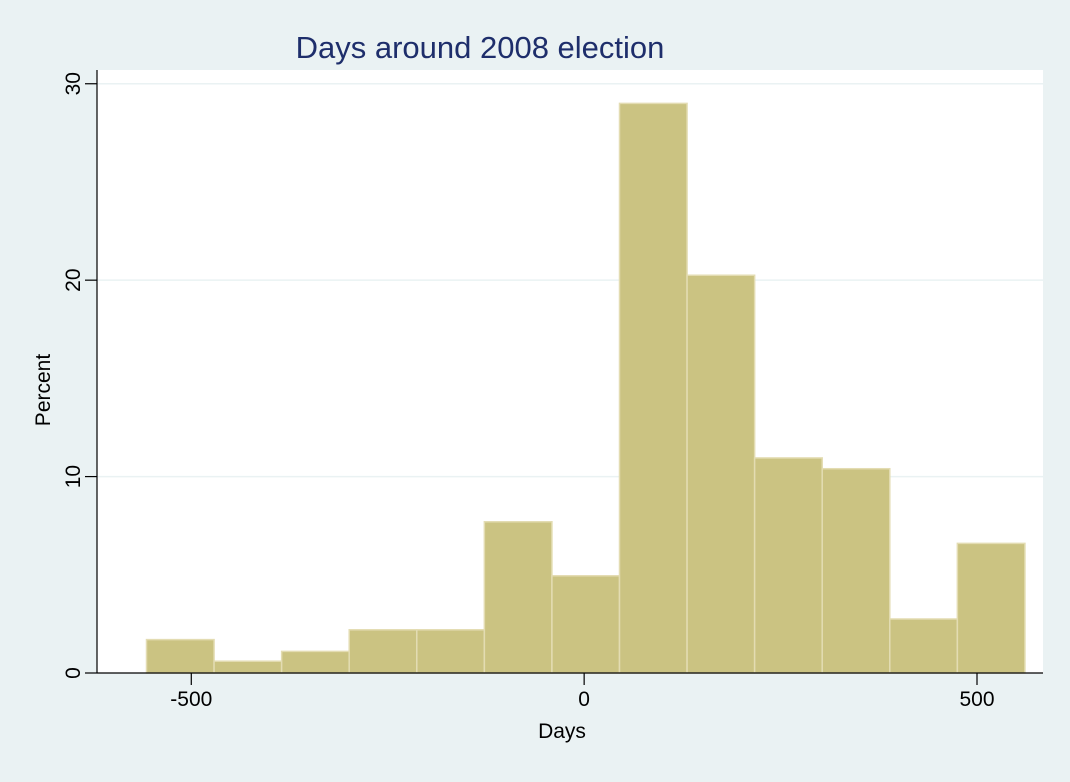 The width and height of the screenshot is (1070, 782). What do you see at coordinates (191, 699) in the screenshot?
I see `x-tick-label: -500` at bounding box center [191, 699].